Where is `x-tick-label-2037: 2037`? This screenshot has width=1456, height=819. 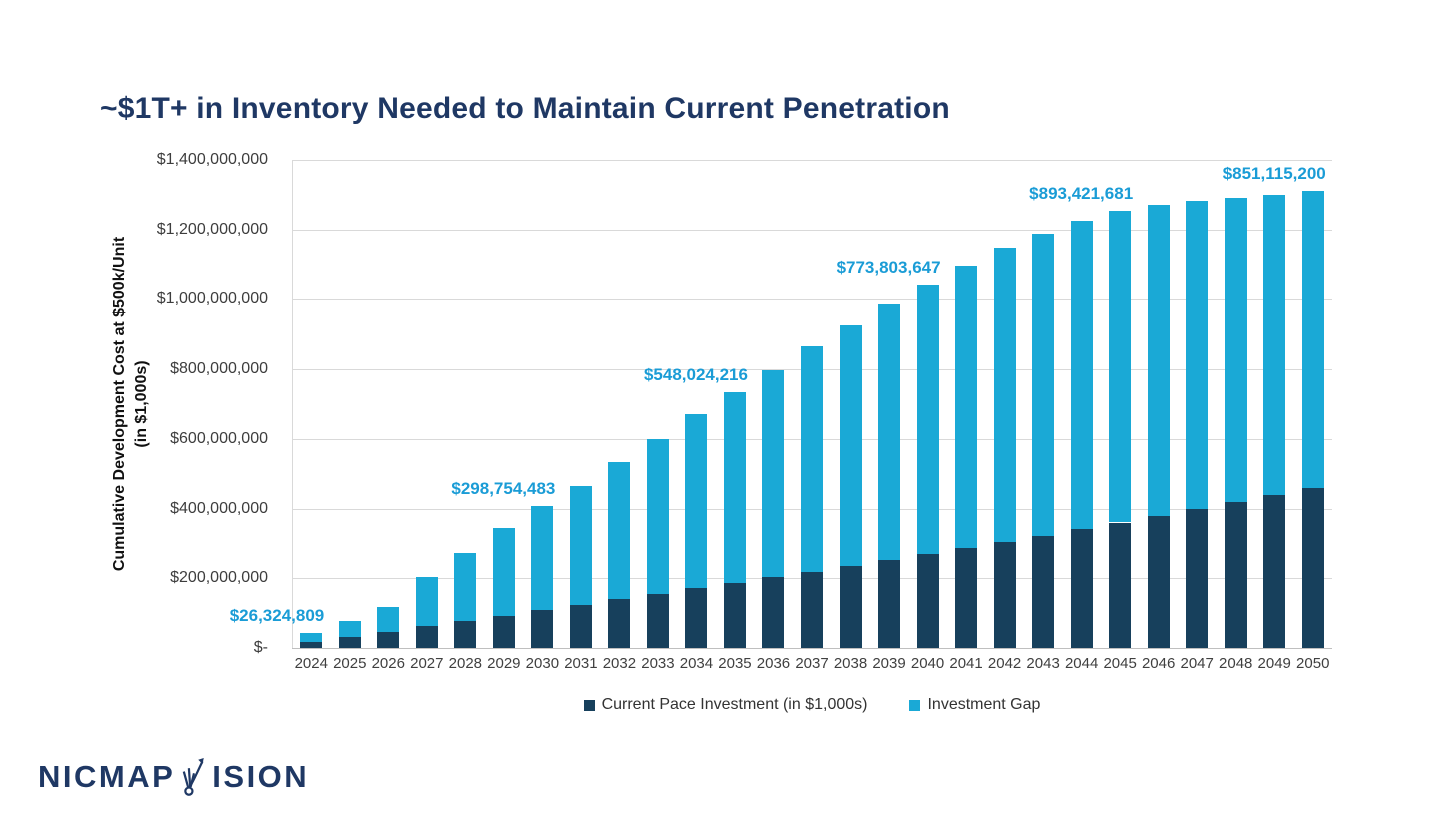
x-tick-label-2037: 2037 is located at coordinates (812, 663).